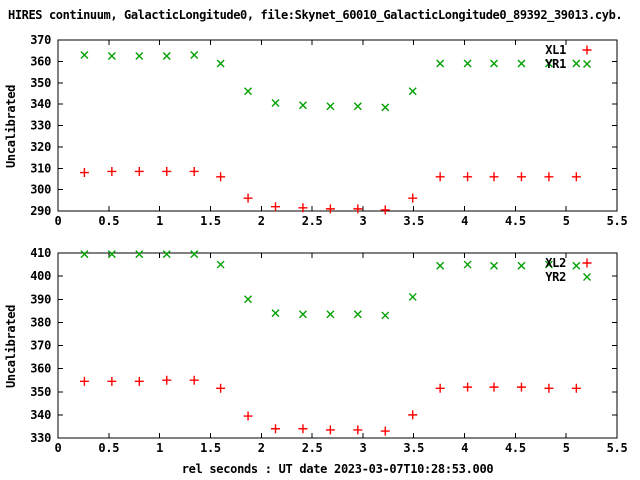 The width and height of the screenshot is (640, 480). I want to click on x-tick-label: 1.5, so click(210, 221).